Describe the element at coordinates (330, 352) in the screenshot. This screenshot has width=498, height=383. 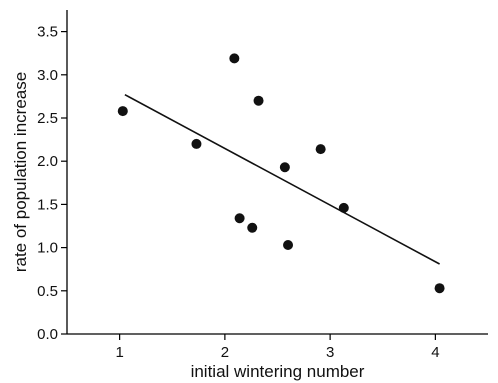
I see `x-tick-label: 3` at that location.